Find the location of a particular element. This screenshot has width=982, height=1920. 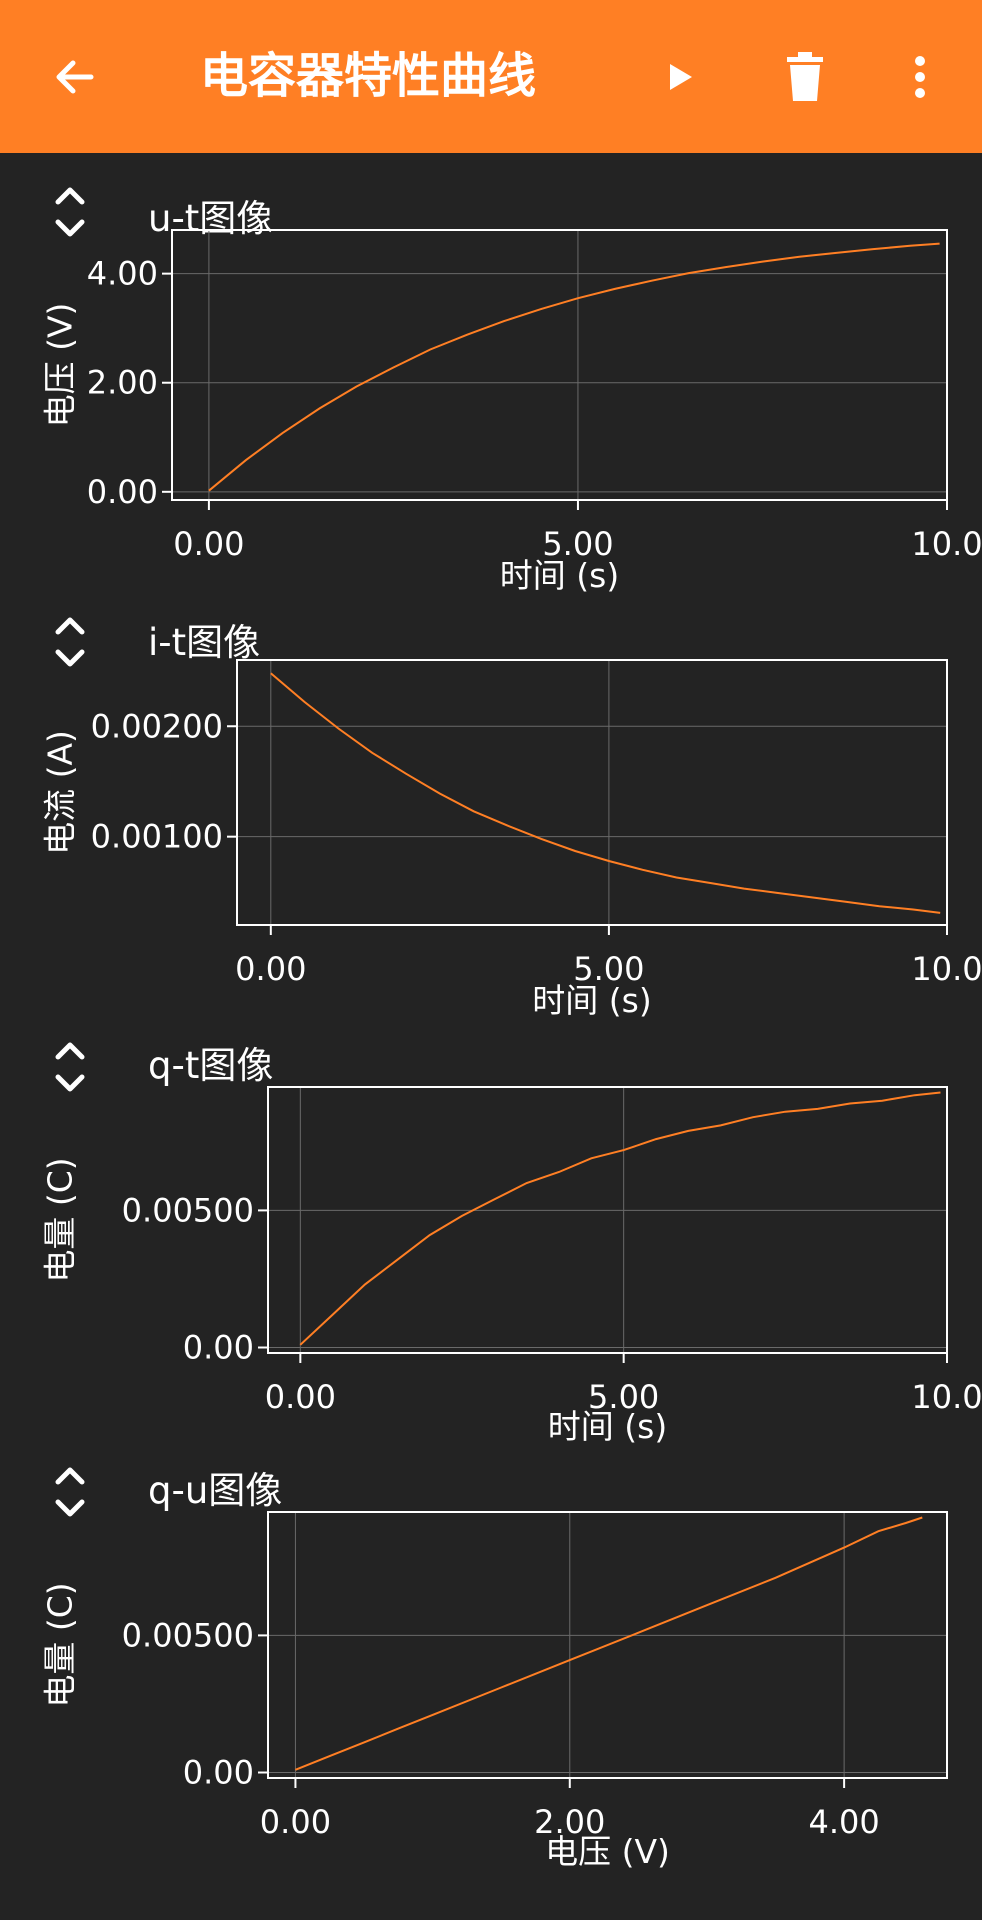

y-axis-label: 电压 (V) is located at coordinates (60, 365).